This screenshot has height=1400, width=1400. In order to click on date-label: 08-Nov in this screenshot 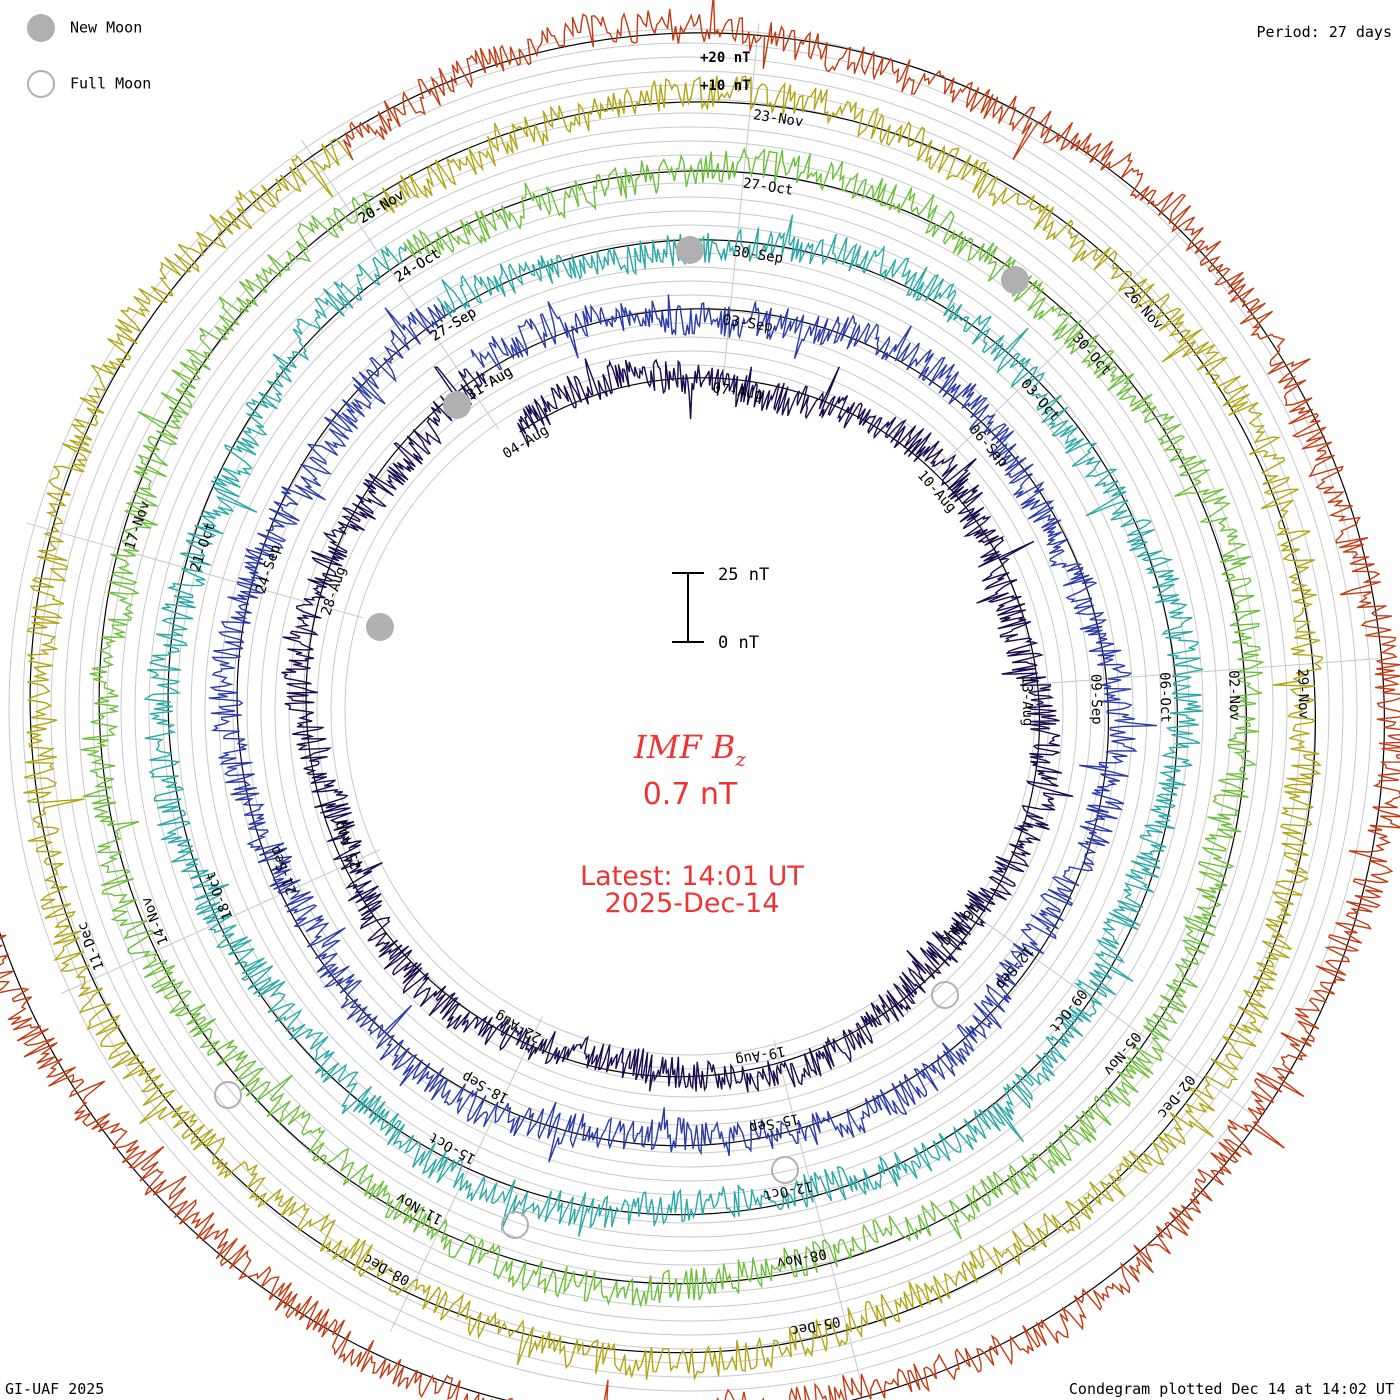, I will do `click(801, 1258)`.